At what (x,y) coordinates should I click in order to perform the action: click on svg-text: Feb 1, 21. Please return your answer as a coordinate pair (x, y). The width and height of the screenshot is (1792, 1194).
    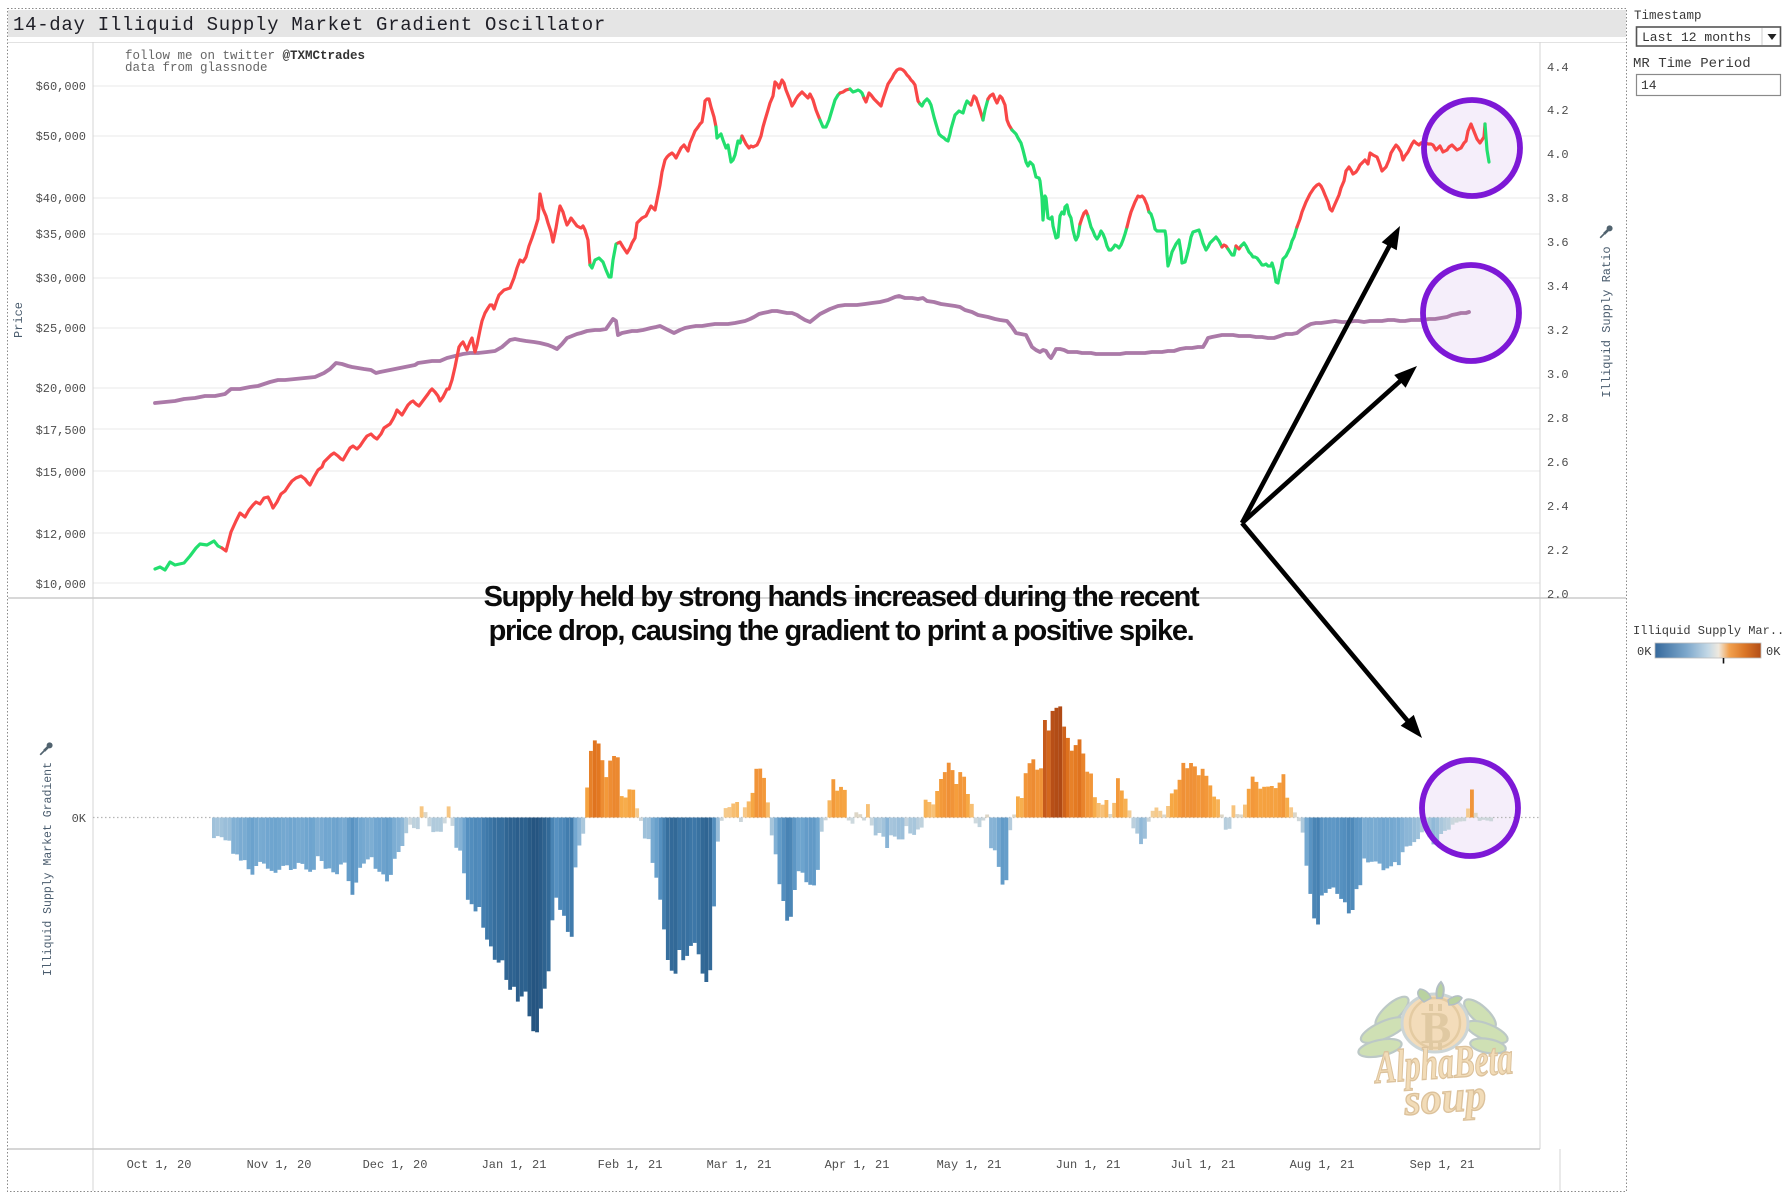
    Looking at the image, I should click on (630, 1165).